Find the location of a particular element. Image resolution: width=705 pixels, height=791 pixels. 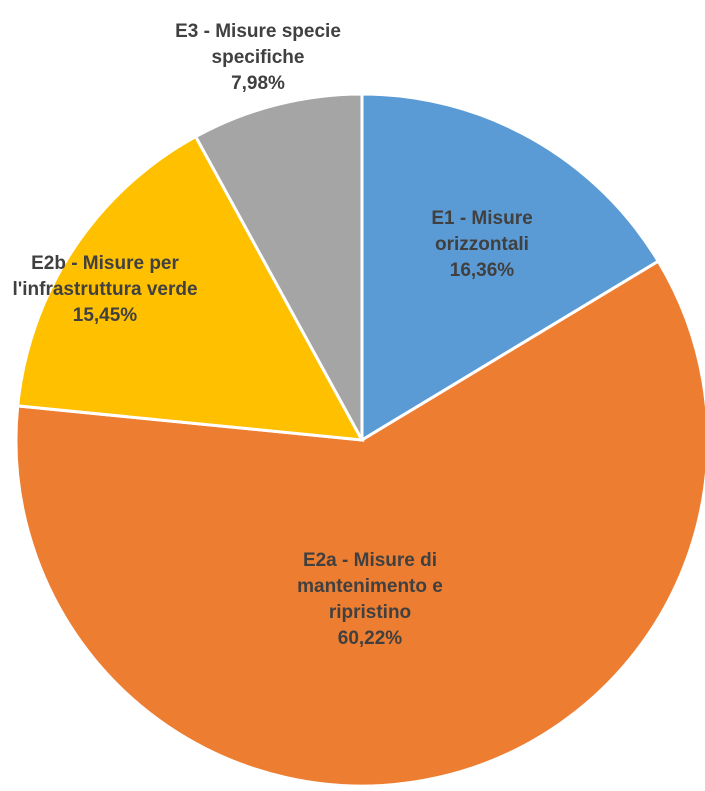

slice-label: E1 - Misure orizzontali 16,36% is located at coordinates (482, 245).